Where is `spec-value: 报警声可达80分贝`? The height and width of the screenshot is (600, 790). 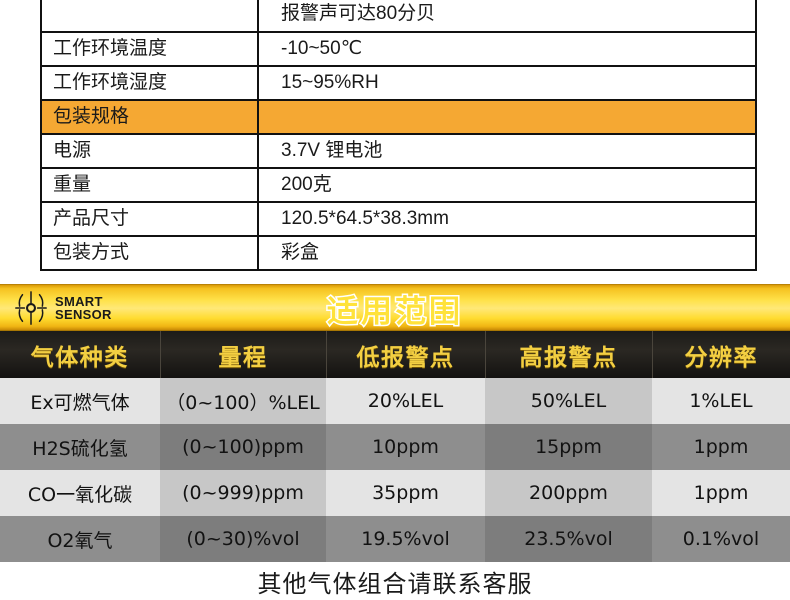
spec-value: 报警声可达80分贝 is located at coordinates (507, 16).